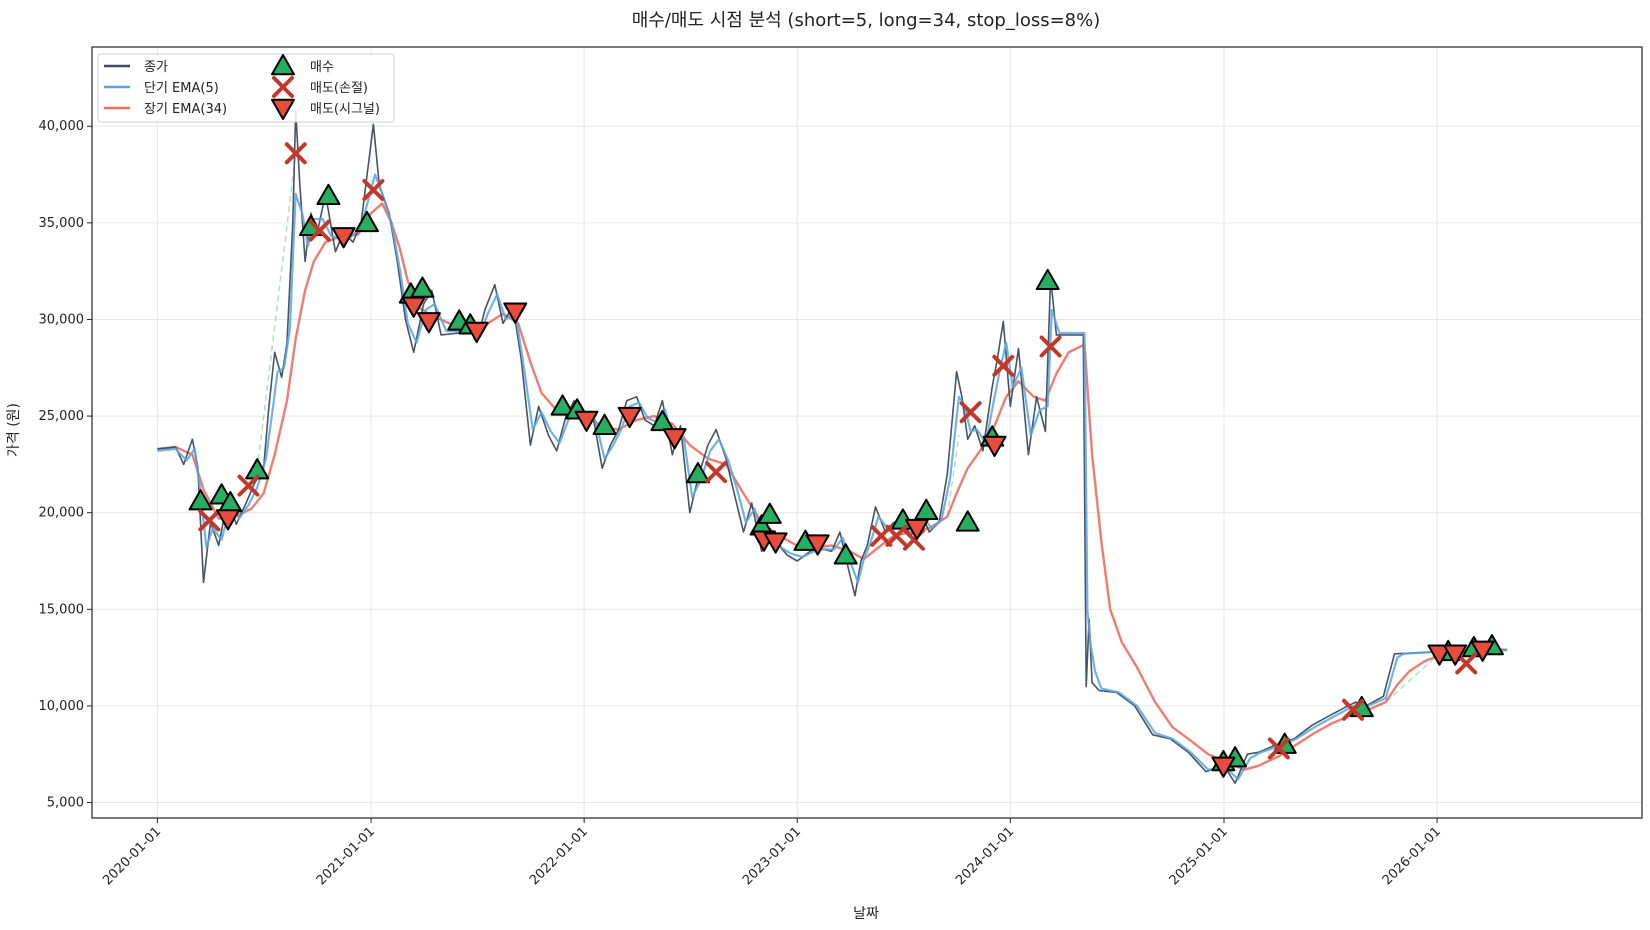 The image size is (1650, 930). Describe the element at coordinates (246, 88) in the screenshot. I see `legend-box` at that location.